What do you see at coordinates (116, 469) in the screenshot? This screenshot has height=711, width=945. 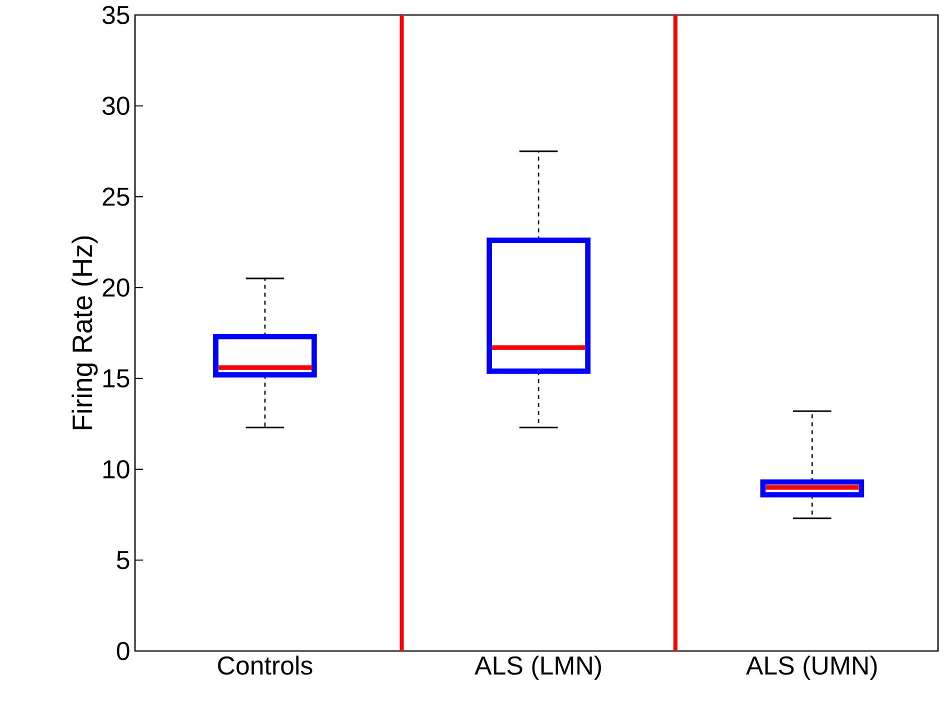 I see `y-tick-label: 10` at bounding box center [116, 469].